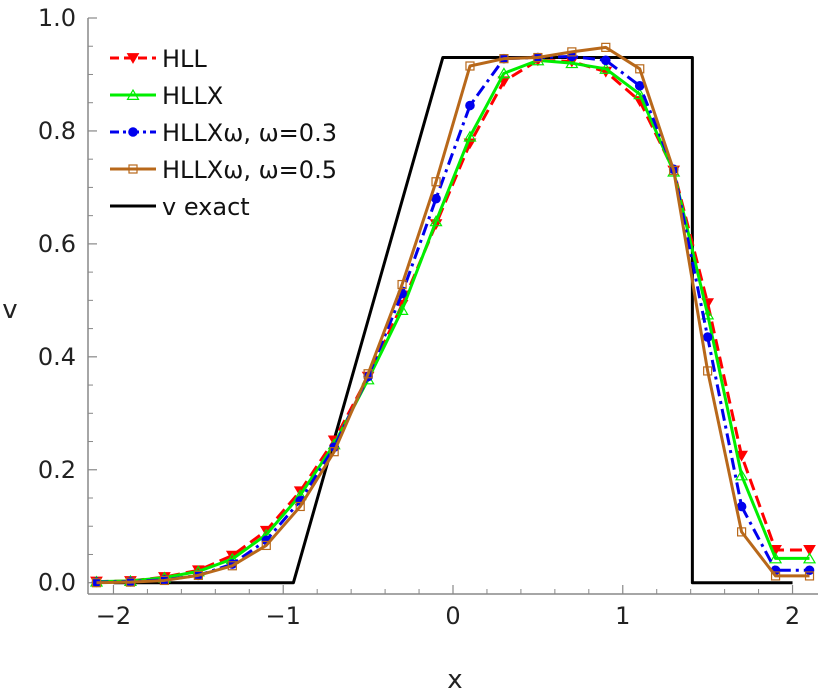 This screenshot has width=830, height=697. Describe the element at coordinates (113, 616) in the screenshot. I see `x-tick-label: −2` at that location.